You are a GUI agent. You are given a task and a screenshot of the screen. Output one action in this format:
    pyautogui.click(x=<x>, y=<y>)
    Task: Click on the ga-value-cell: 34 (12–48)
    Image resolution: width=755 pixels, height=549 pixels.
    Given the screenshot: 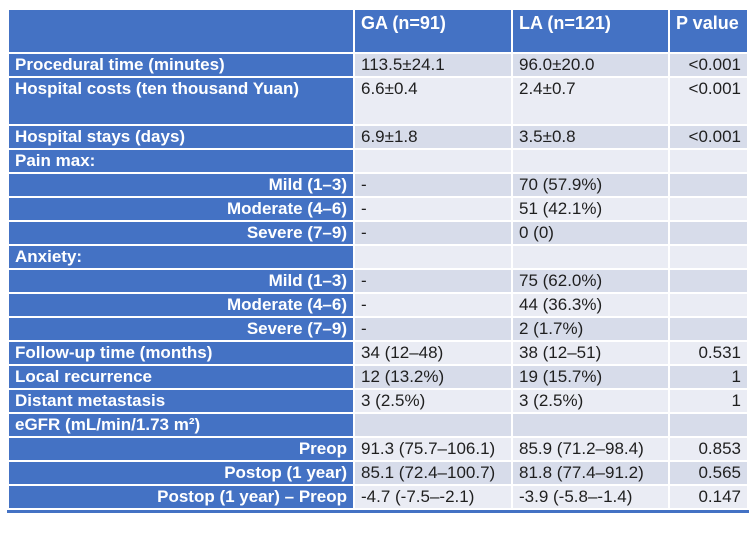 What is the action you would take?
    pyautogui.click(x=433, y=353)
    